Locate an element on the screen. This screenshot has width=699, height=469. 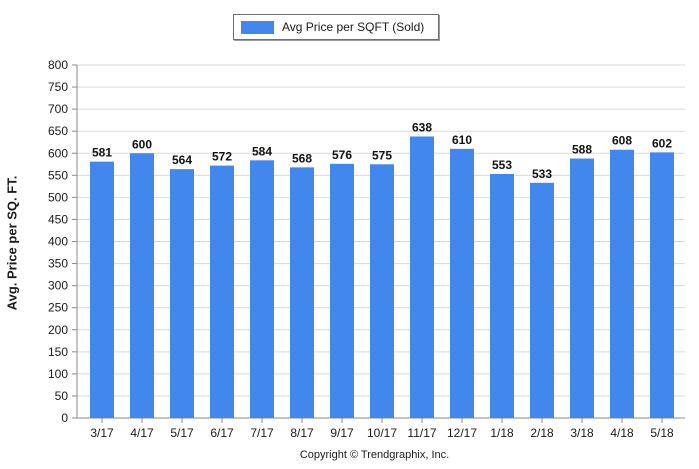
y-tick-label: 600 is located at coordinates (58, 153).